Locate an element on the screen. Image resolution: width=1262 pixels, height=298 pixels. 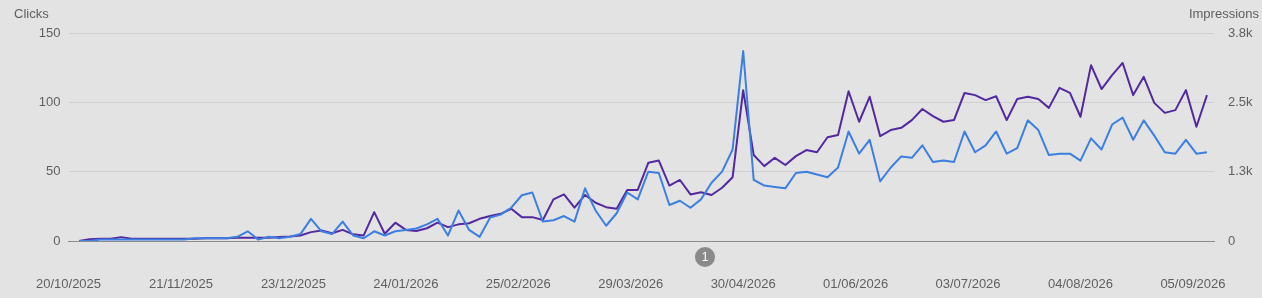
y-tick-label: 0 is located at coordinates (57, 240).